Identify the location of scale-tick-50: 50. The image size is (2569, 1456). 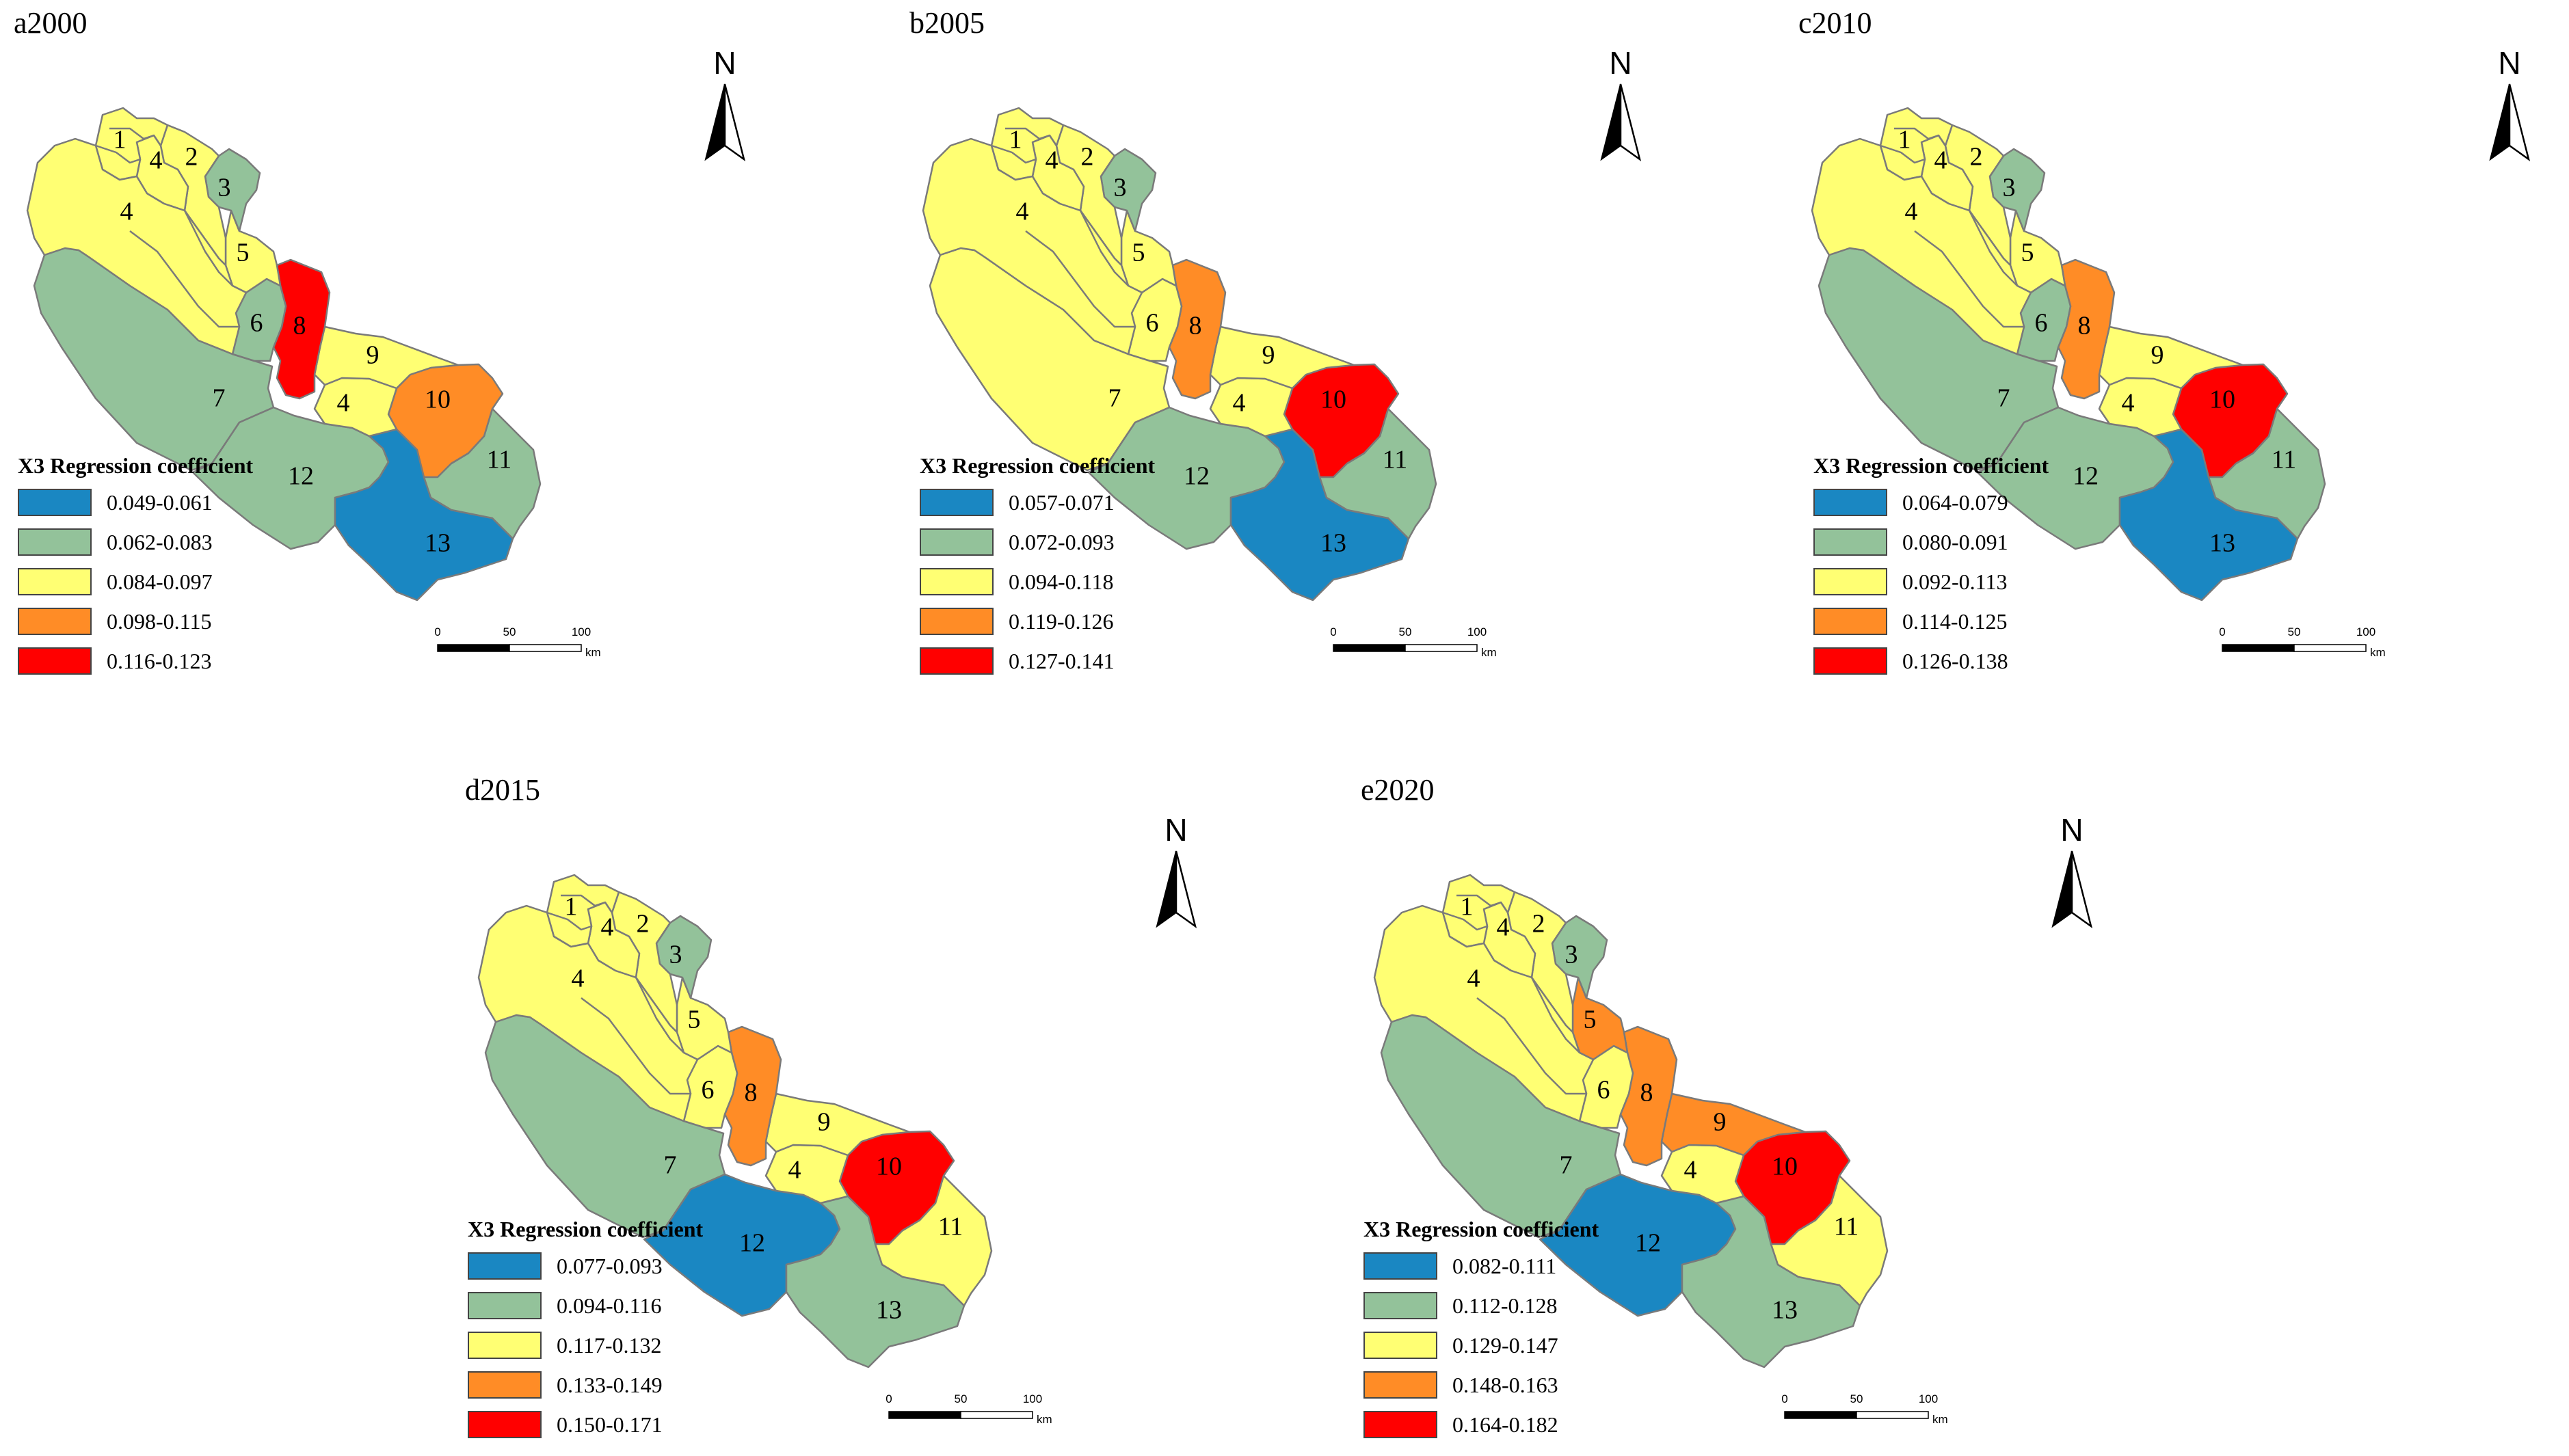
(1405, 631).